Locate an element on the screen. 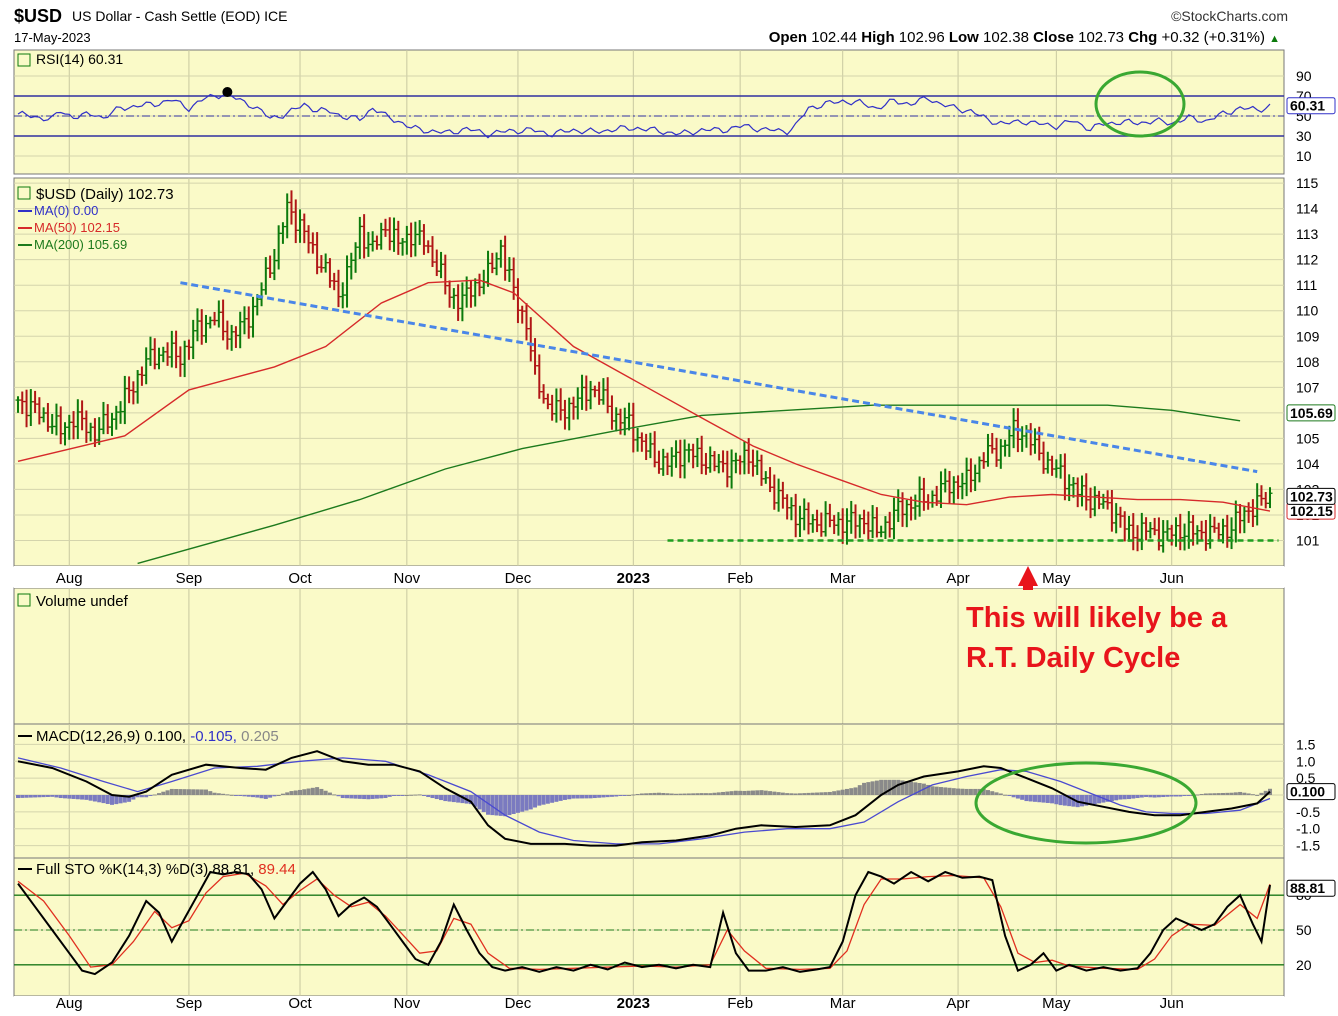  high-label: High is located at coordinates (878, 37).